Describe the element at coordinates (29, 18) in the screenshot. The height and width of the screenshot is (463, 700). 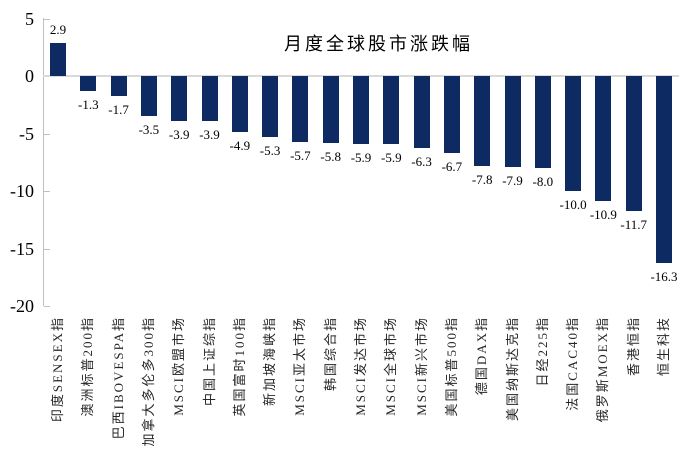
I see `y-axis-tick-label: 5` at that location.